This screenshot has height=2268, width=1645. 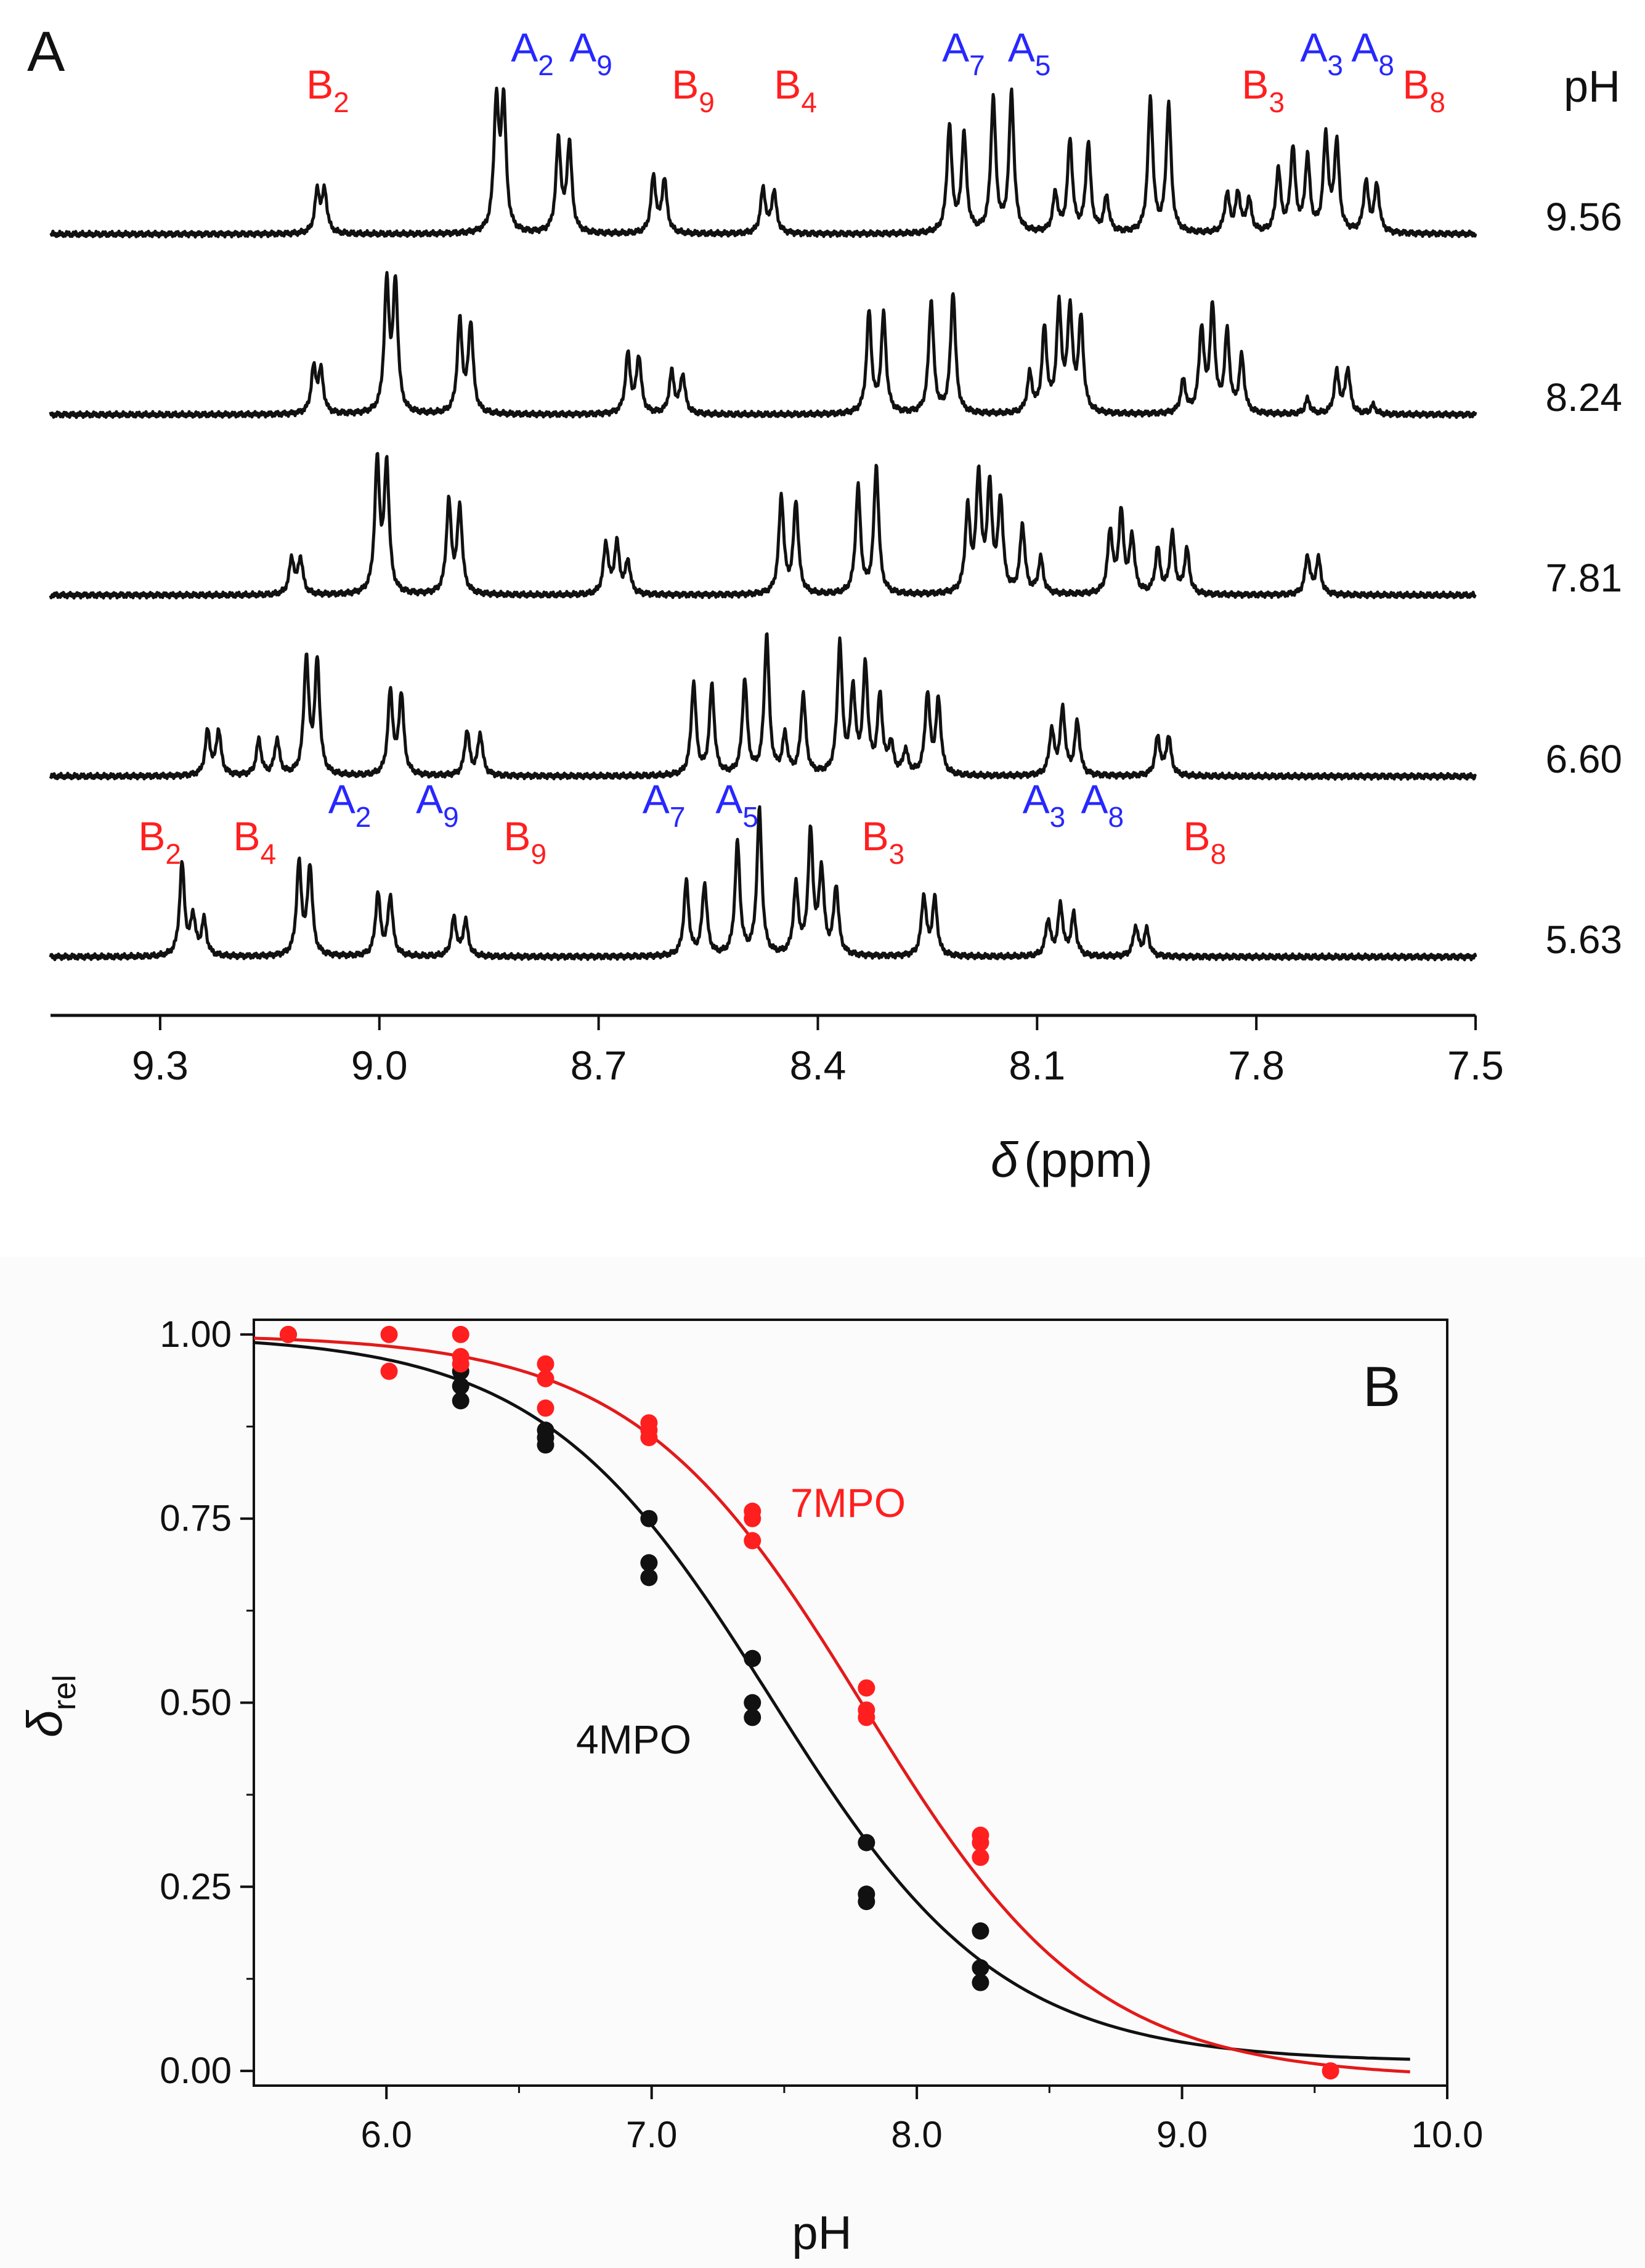 I want to click on peak-label-bottom-B4: B4, so click(x=255, y=841).